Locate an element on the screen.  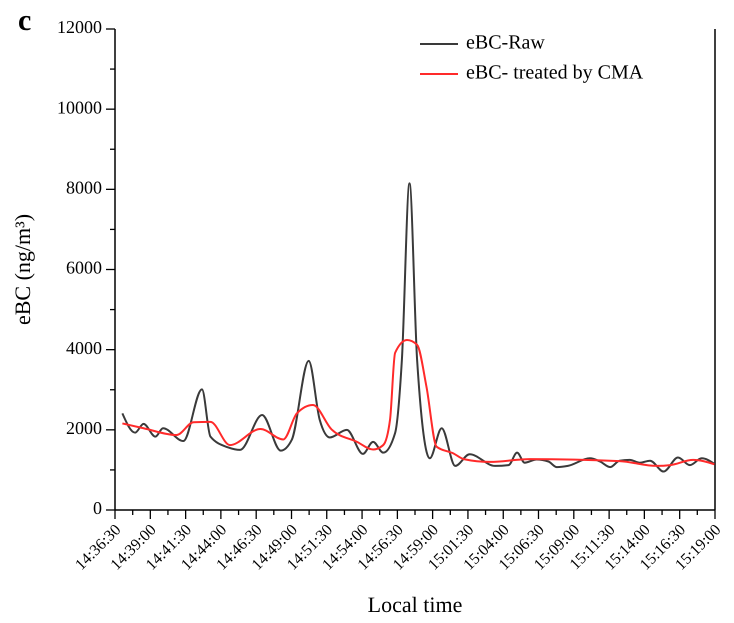
y-tick-label: 0 is located at coordinates (97, 508).